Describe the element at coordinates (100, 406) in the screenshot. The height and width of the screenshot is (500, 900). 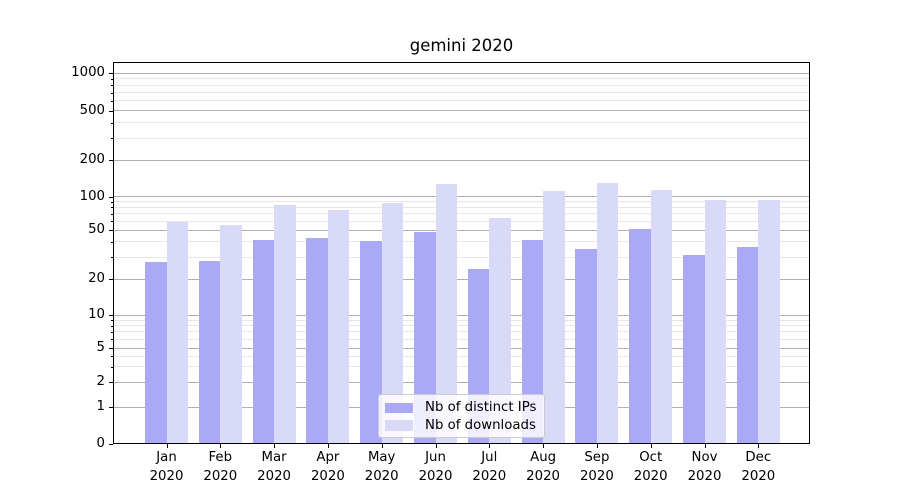
I see `y-tick-label: 1` at that location.